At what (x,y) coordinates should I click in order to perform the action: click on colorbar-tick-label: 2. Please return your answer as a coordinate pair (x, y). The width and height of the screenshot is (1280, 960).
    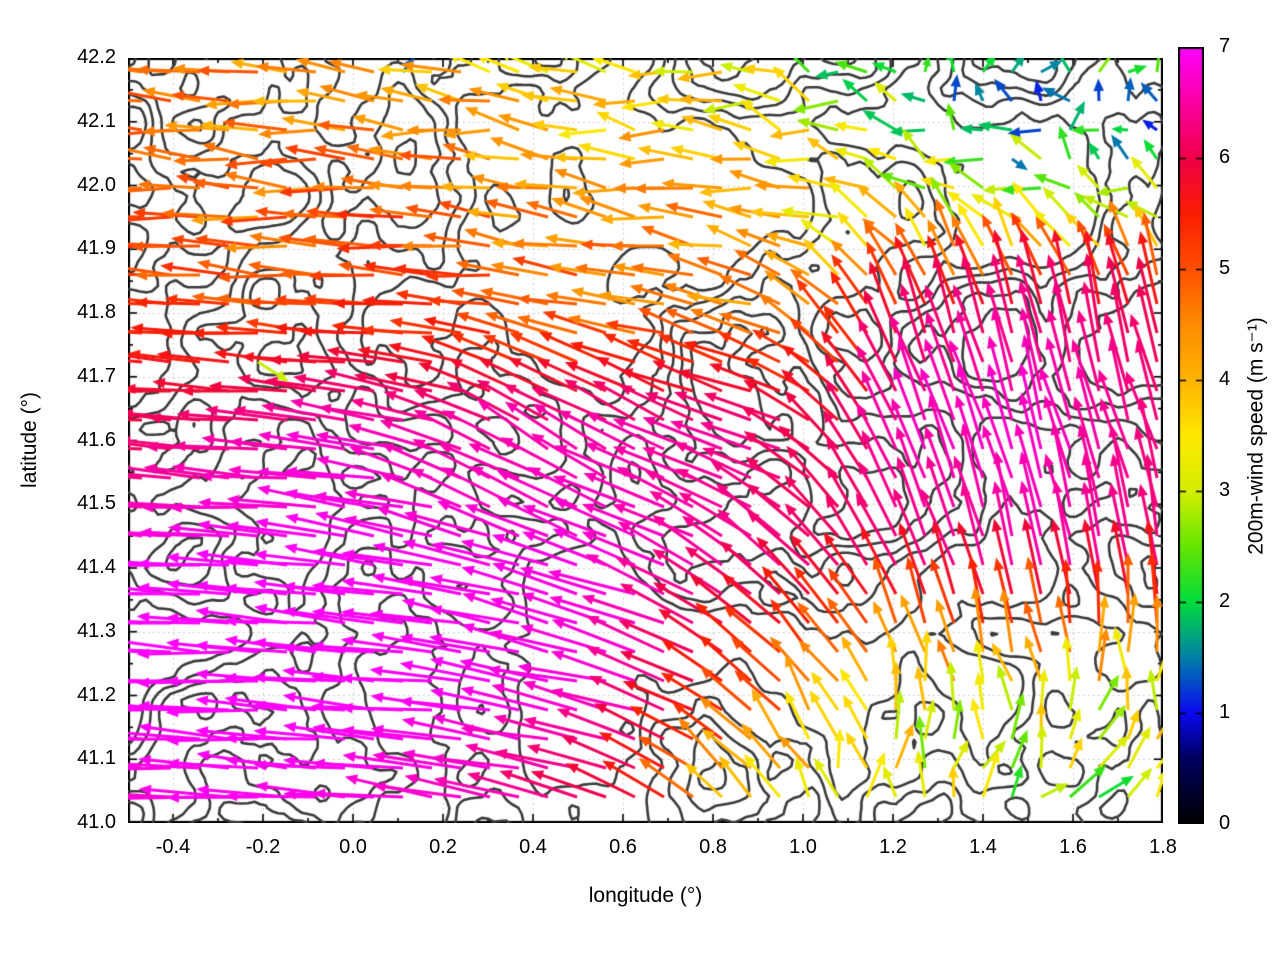
    Looking at the image, I should click on (1225, 601).